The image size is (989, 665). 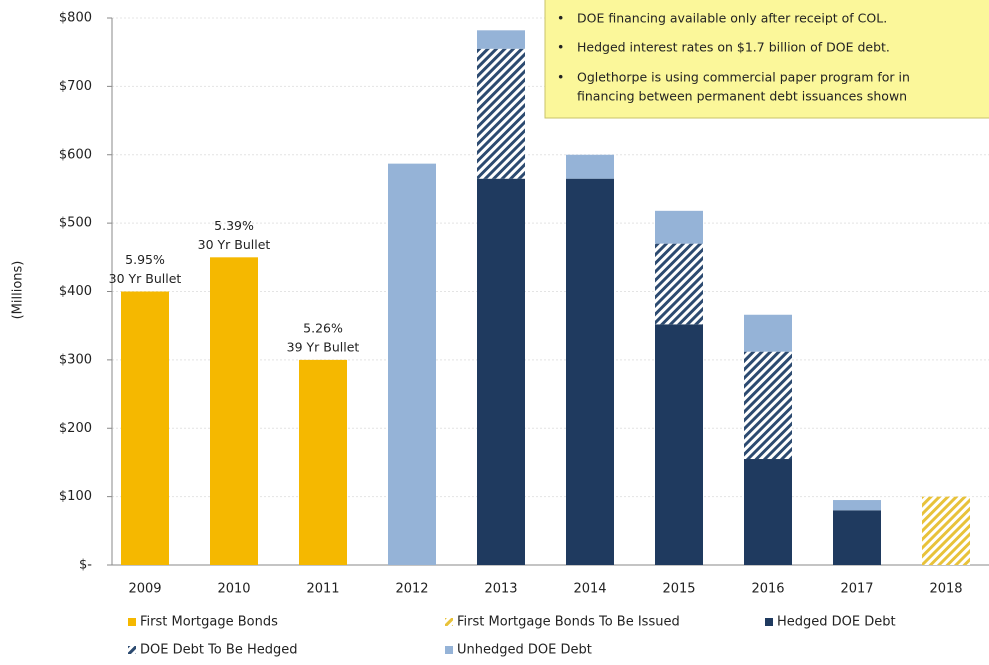 What do you see at coordinates (836, 622) in the screenshot?
I see `legend-label: Hedged DOE Debt` at bounding box center [836, 622].